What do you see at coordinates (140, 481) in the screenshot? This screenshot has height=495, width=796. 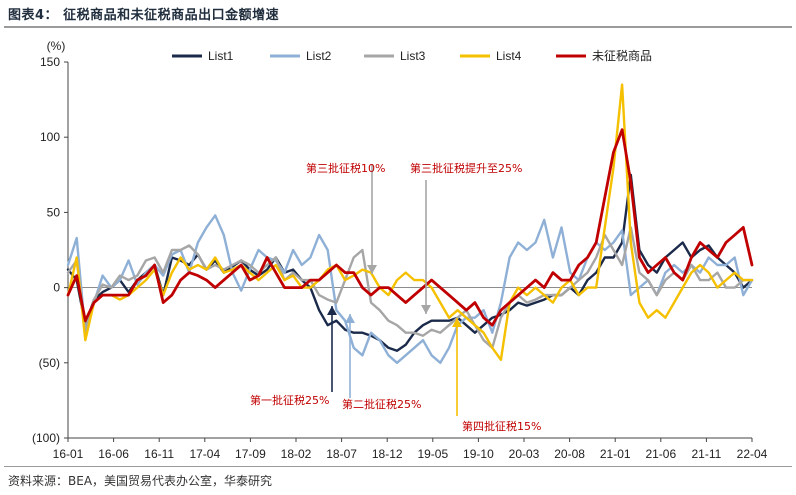 I see `source-note: 资料来源：BEA，美国贸易代表办公室，华泰研究` at bounding box center [140, 481].